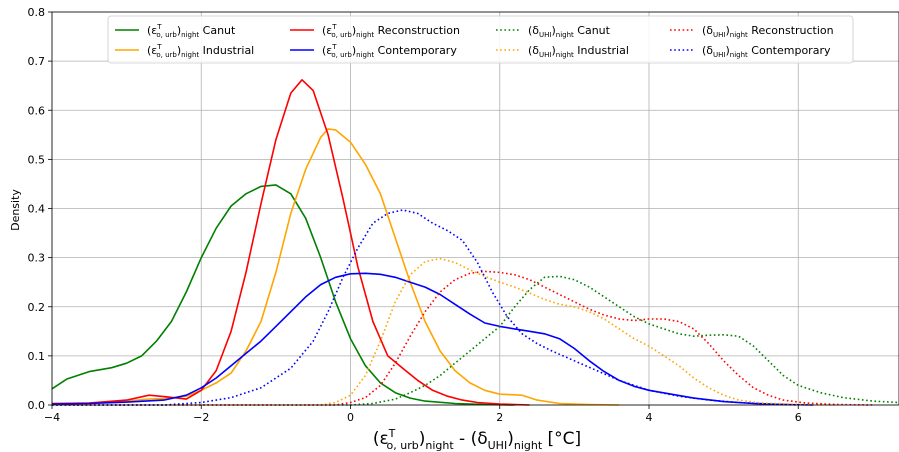  What do you see at coordinates (37, 307) in the screenshot?
I see `y-tick-label-2: 0.2` at bounding box center [37, 307].